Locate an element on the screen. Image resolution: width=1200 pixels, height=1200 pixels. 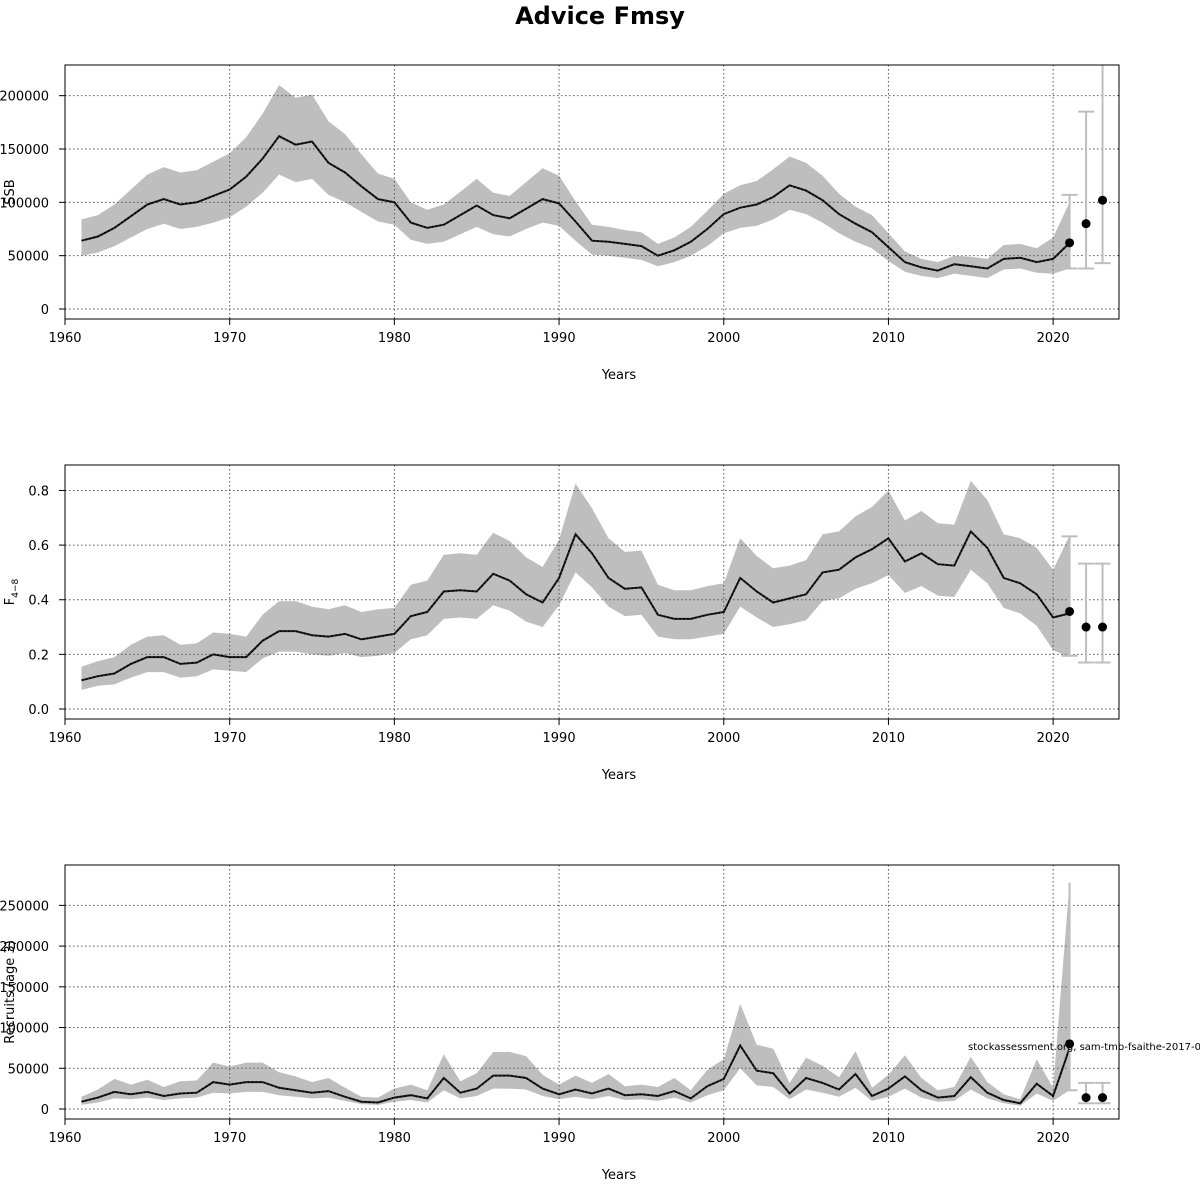
fbar-y-axis-title-subscript: 4−8 is located at coordinates (16, 587).